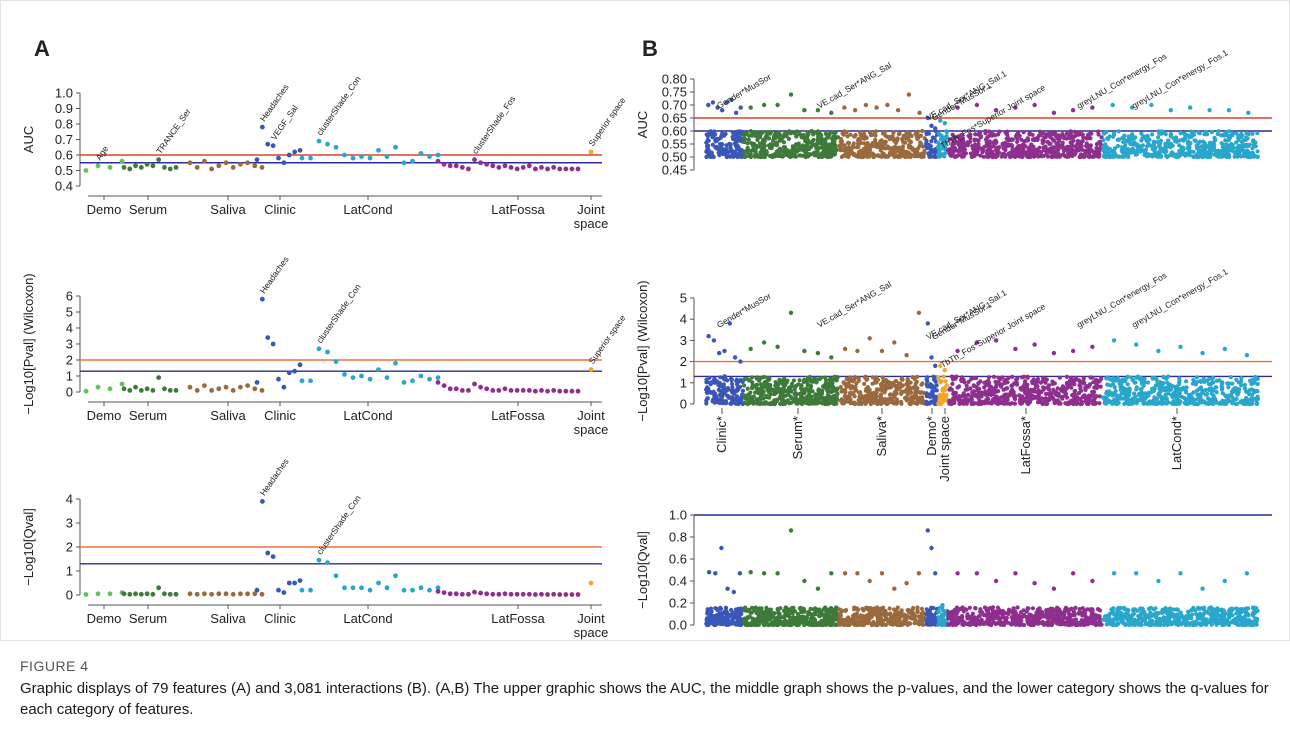 The width and height of the screenshot is (1290, 742). Describe the element at coordinates (28, 547) in the screenshot. I see `y-axis-label: −Log10[Qval]` at that location.